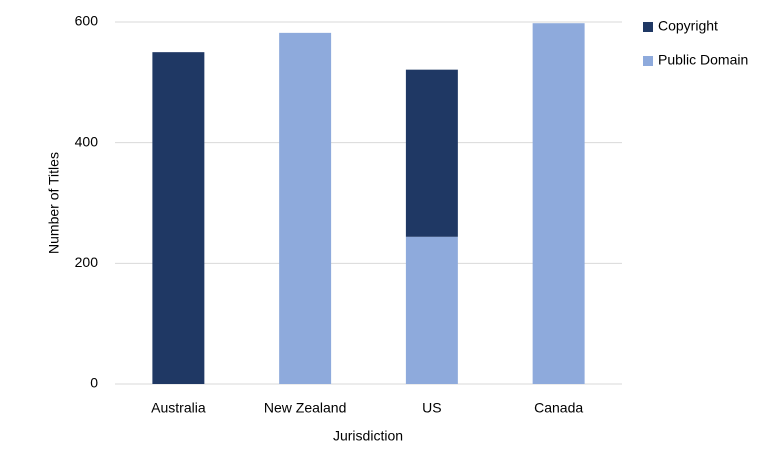 This screenshot has width=768, height=470. Describe the element at coordinates (87, 21) in the screenshot. I see `y-tick-label: 600` at that location.